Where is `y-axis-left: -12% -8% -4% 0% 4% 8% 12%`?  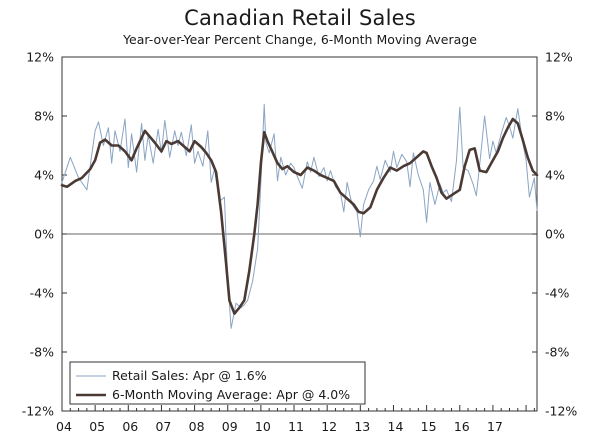
y-axis-left: -12% -8% -4% 0% 4% 8% 12% is located at coordinates (44, 234).